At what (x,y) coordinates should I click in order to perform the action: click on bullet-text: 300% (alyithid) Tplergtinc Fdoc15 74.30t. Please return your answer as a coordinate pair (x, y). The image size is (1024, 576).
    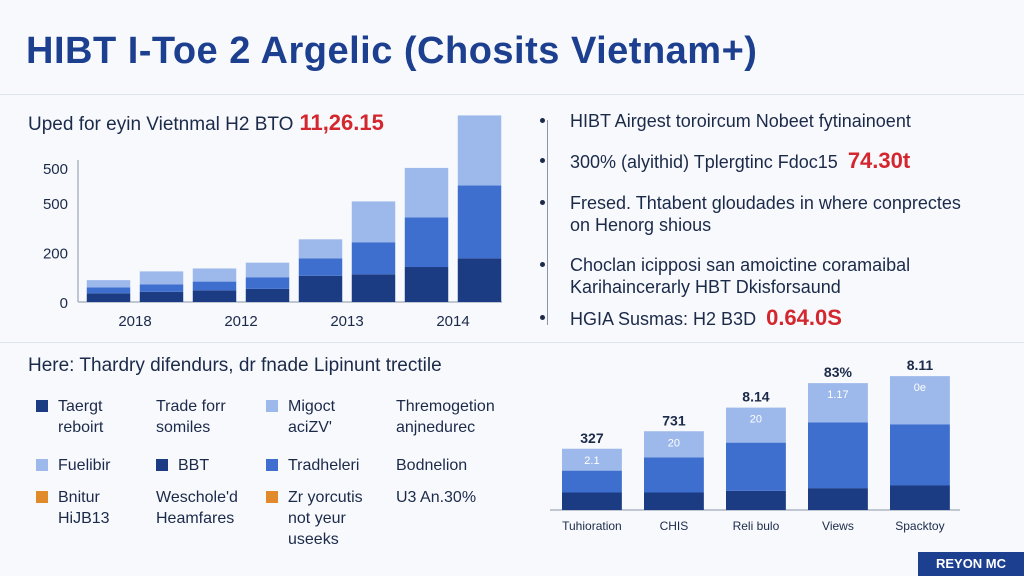
    Looking at the image, I should click on (740, 161).